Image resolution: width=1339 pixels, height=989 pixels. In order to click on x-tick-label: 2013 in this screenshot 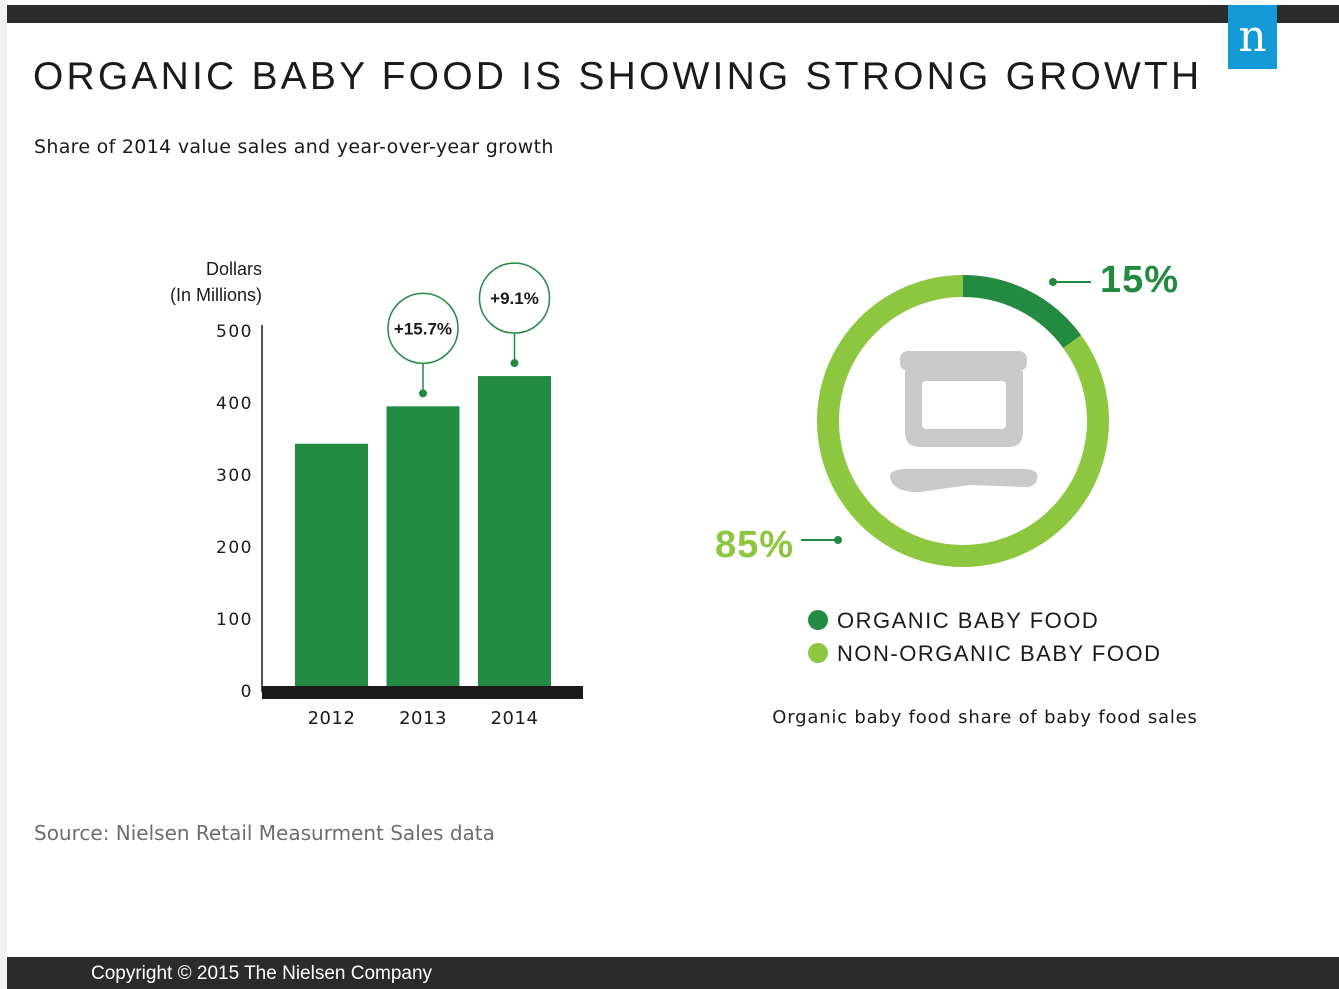, I will do `click(423, 718)`.